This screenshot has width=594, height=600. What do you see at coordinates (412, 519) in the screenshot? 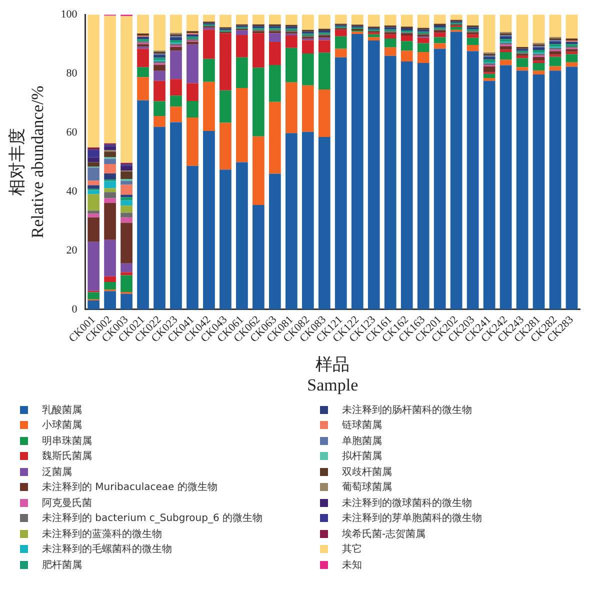
I see `legend-label: 未注释到的芽单胞菌科的微生物` at bounding box center [412, 519].